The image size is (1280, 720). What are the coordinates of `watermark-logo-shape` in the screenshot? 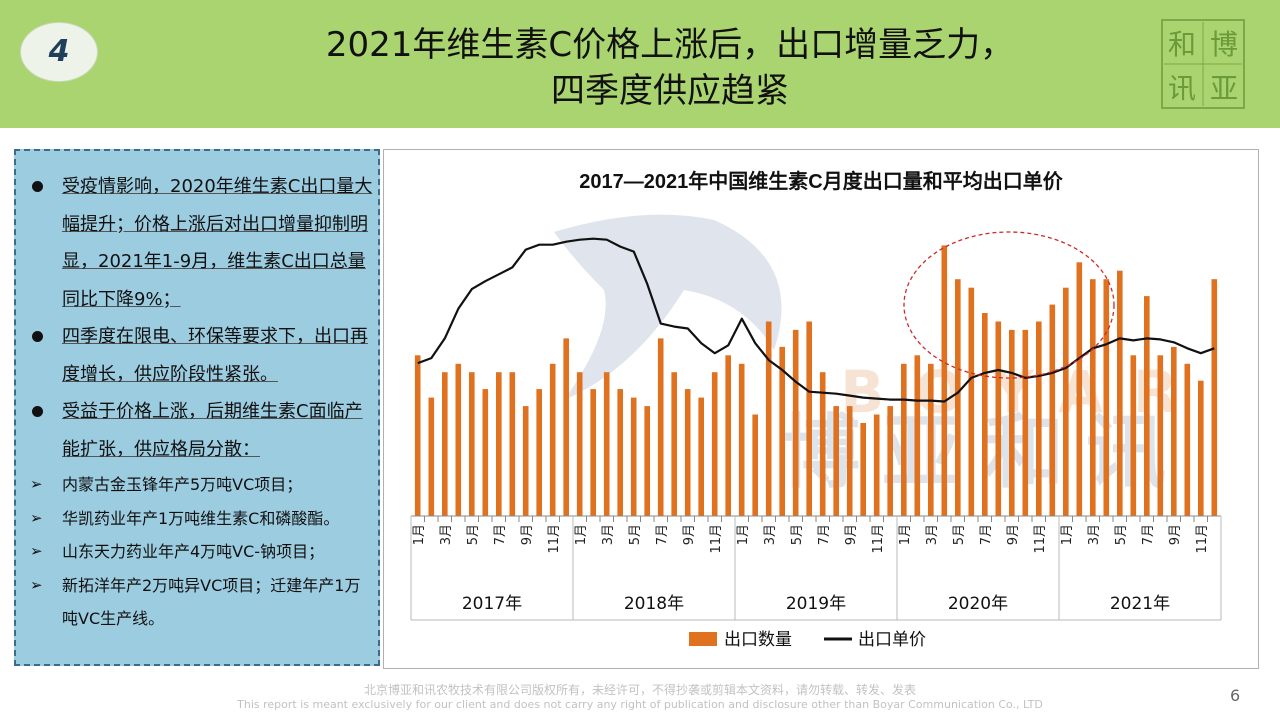 It's located at (668, 307).